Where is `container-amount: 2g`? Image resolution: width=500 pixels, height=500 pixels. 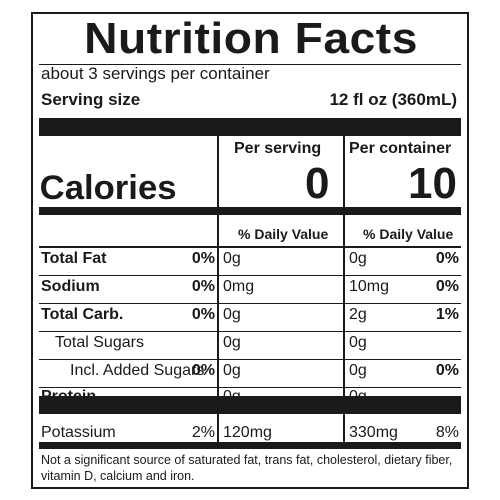 container-amount: 2g is located at coordinates (358, 314).